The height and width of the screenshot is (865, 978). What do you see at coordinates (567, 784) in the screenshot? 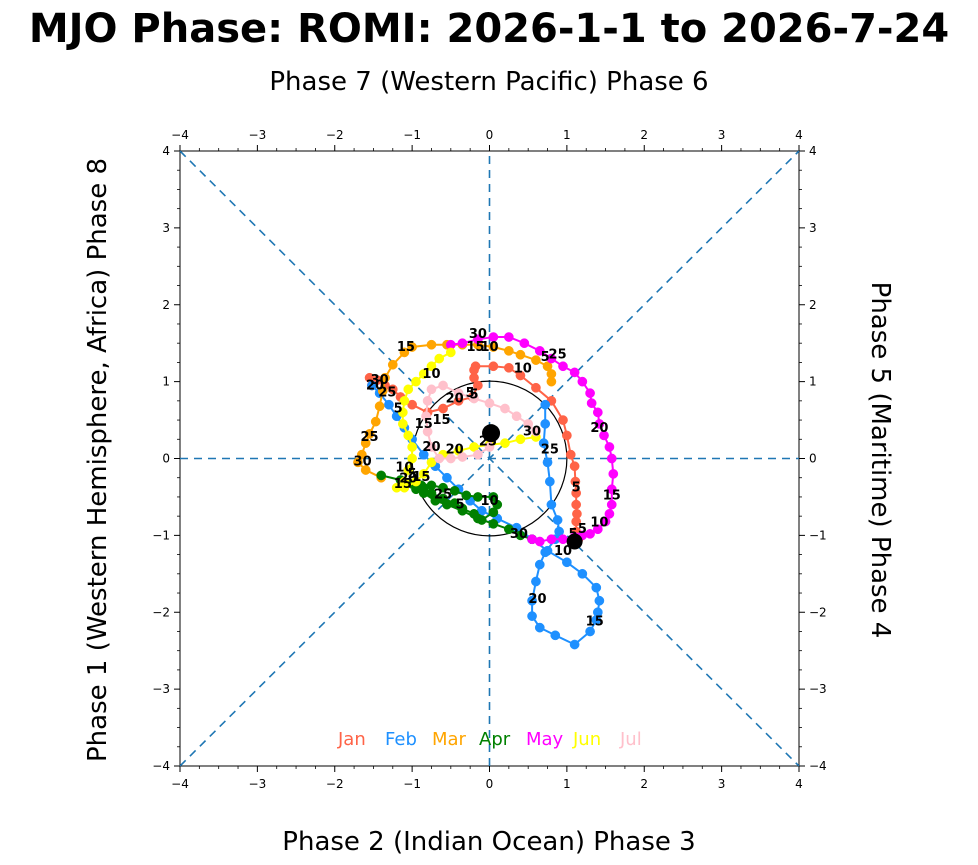
I see `x-tick-label: 1` at bounding box center [567, 784].